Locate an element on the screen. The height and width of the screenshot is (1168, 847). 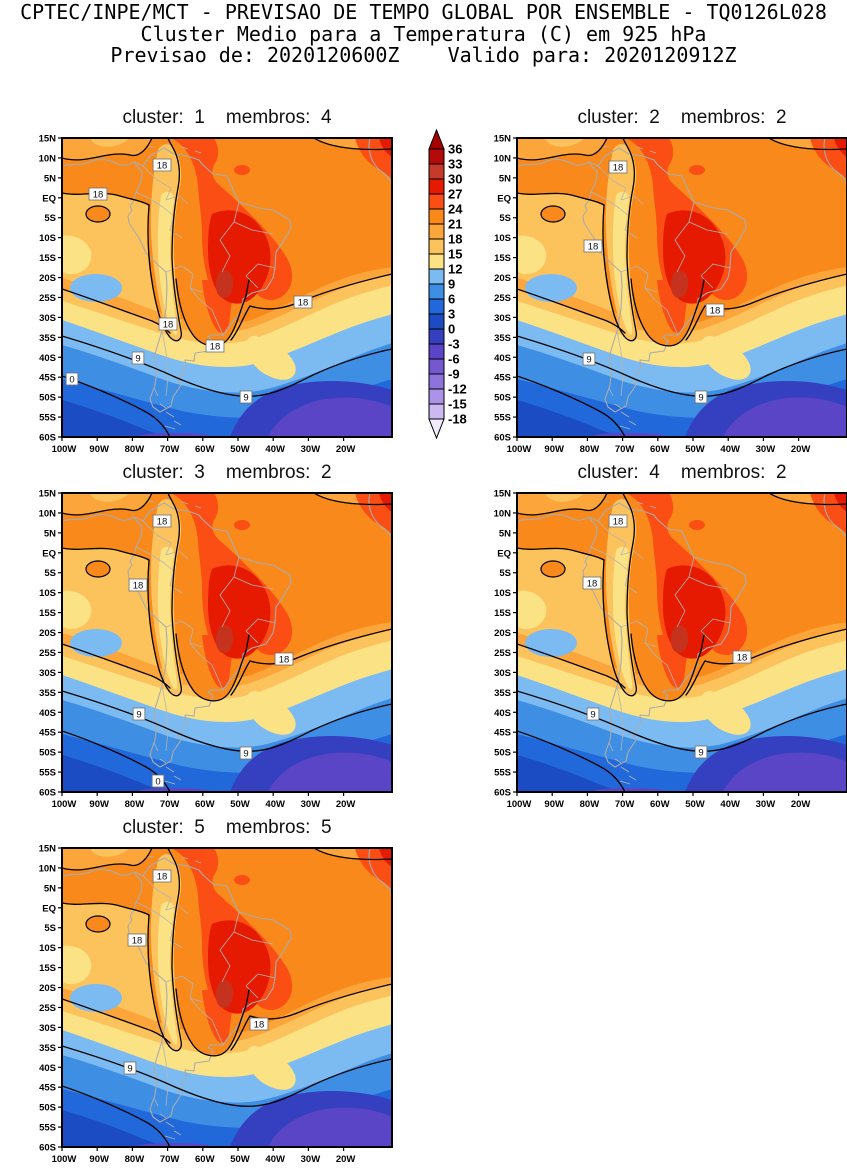
colorbar-arrow-up-icon is located at coordinates (436, 139).